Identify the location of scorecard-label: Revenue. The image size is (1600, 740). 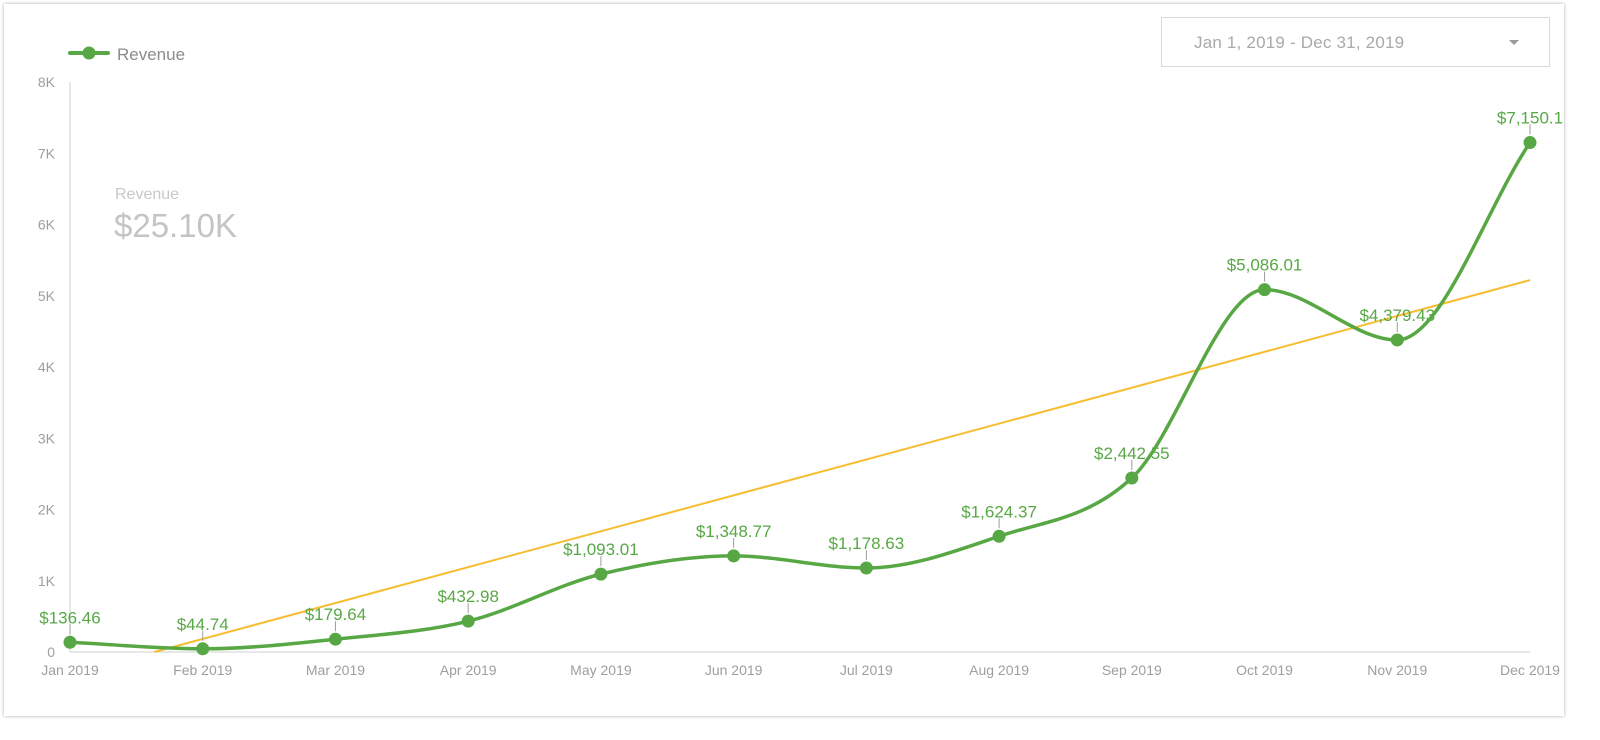
(147, 194).